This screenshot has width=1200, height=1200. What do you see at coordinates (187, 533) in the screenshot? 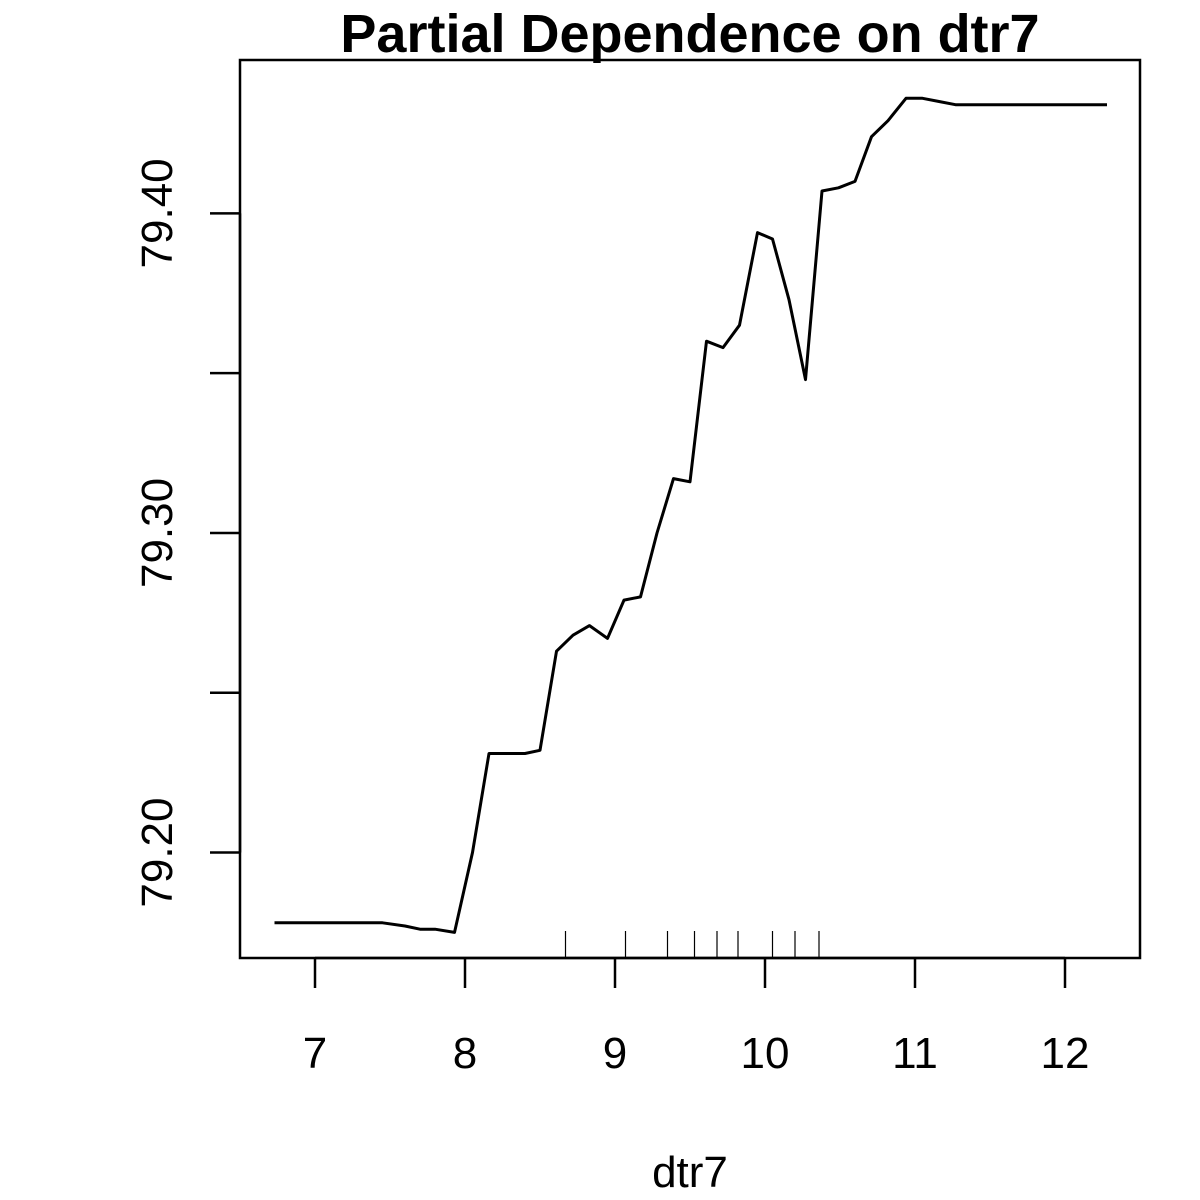
I see `y-axis: 79.20 79.30 79.40` at bounding box center [187, 533].